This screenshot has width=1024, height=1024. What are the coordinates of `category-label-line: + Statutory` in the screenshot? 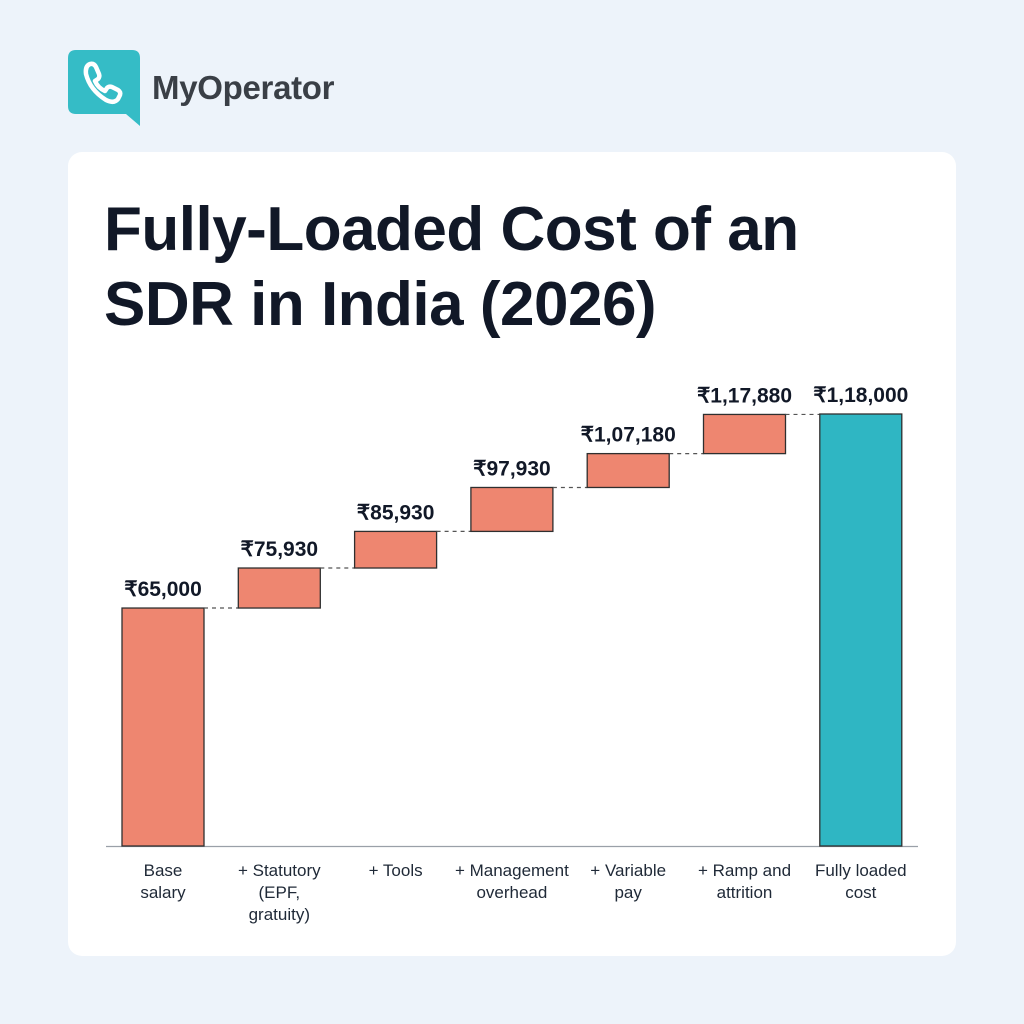 It's located at (279, 870).